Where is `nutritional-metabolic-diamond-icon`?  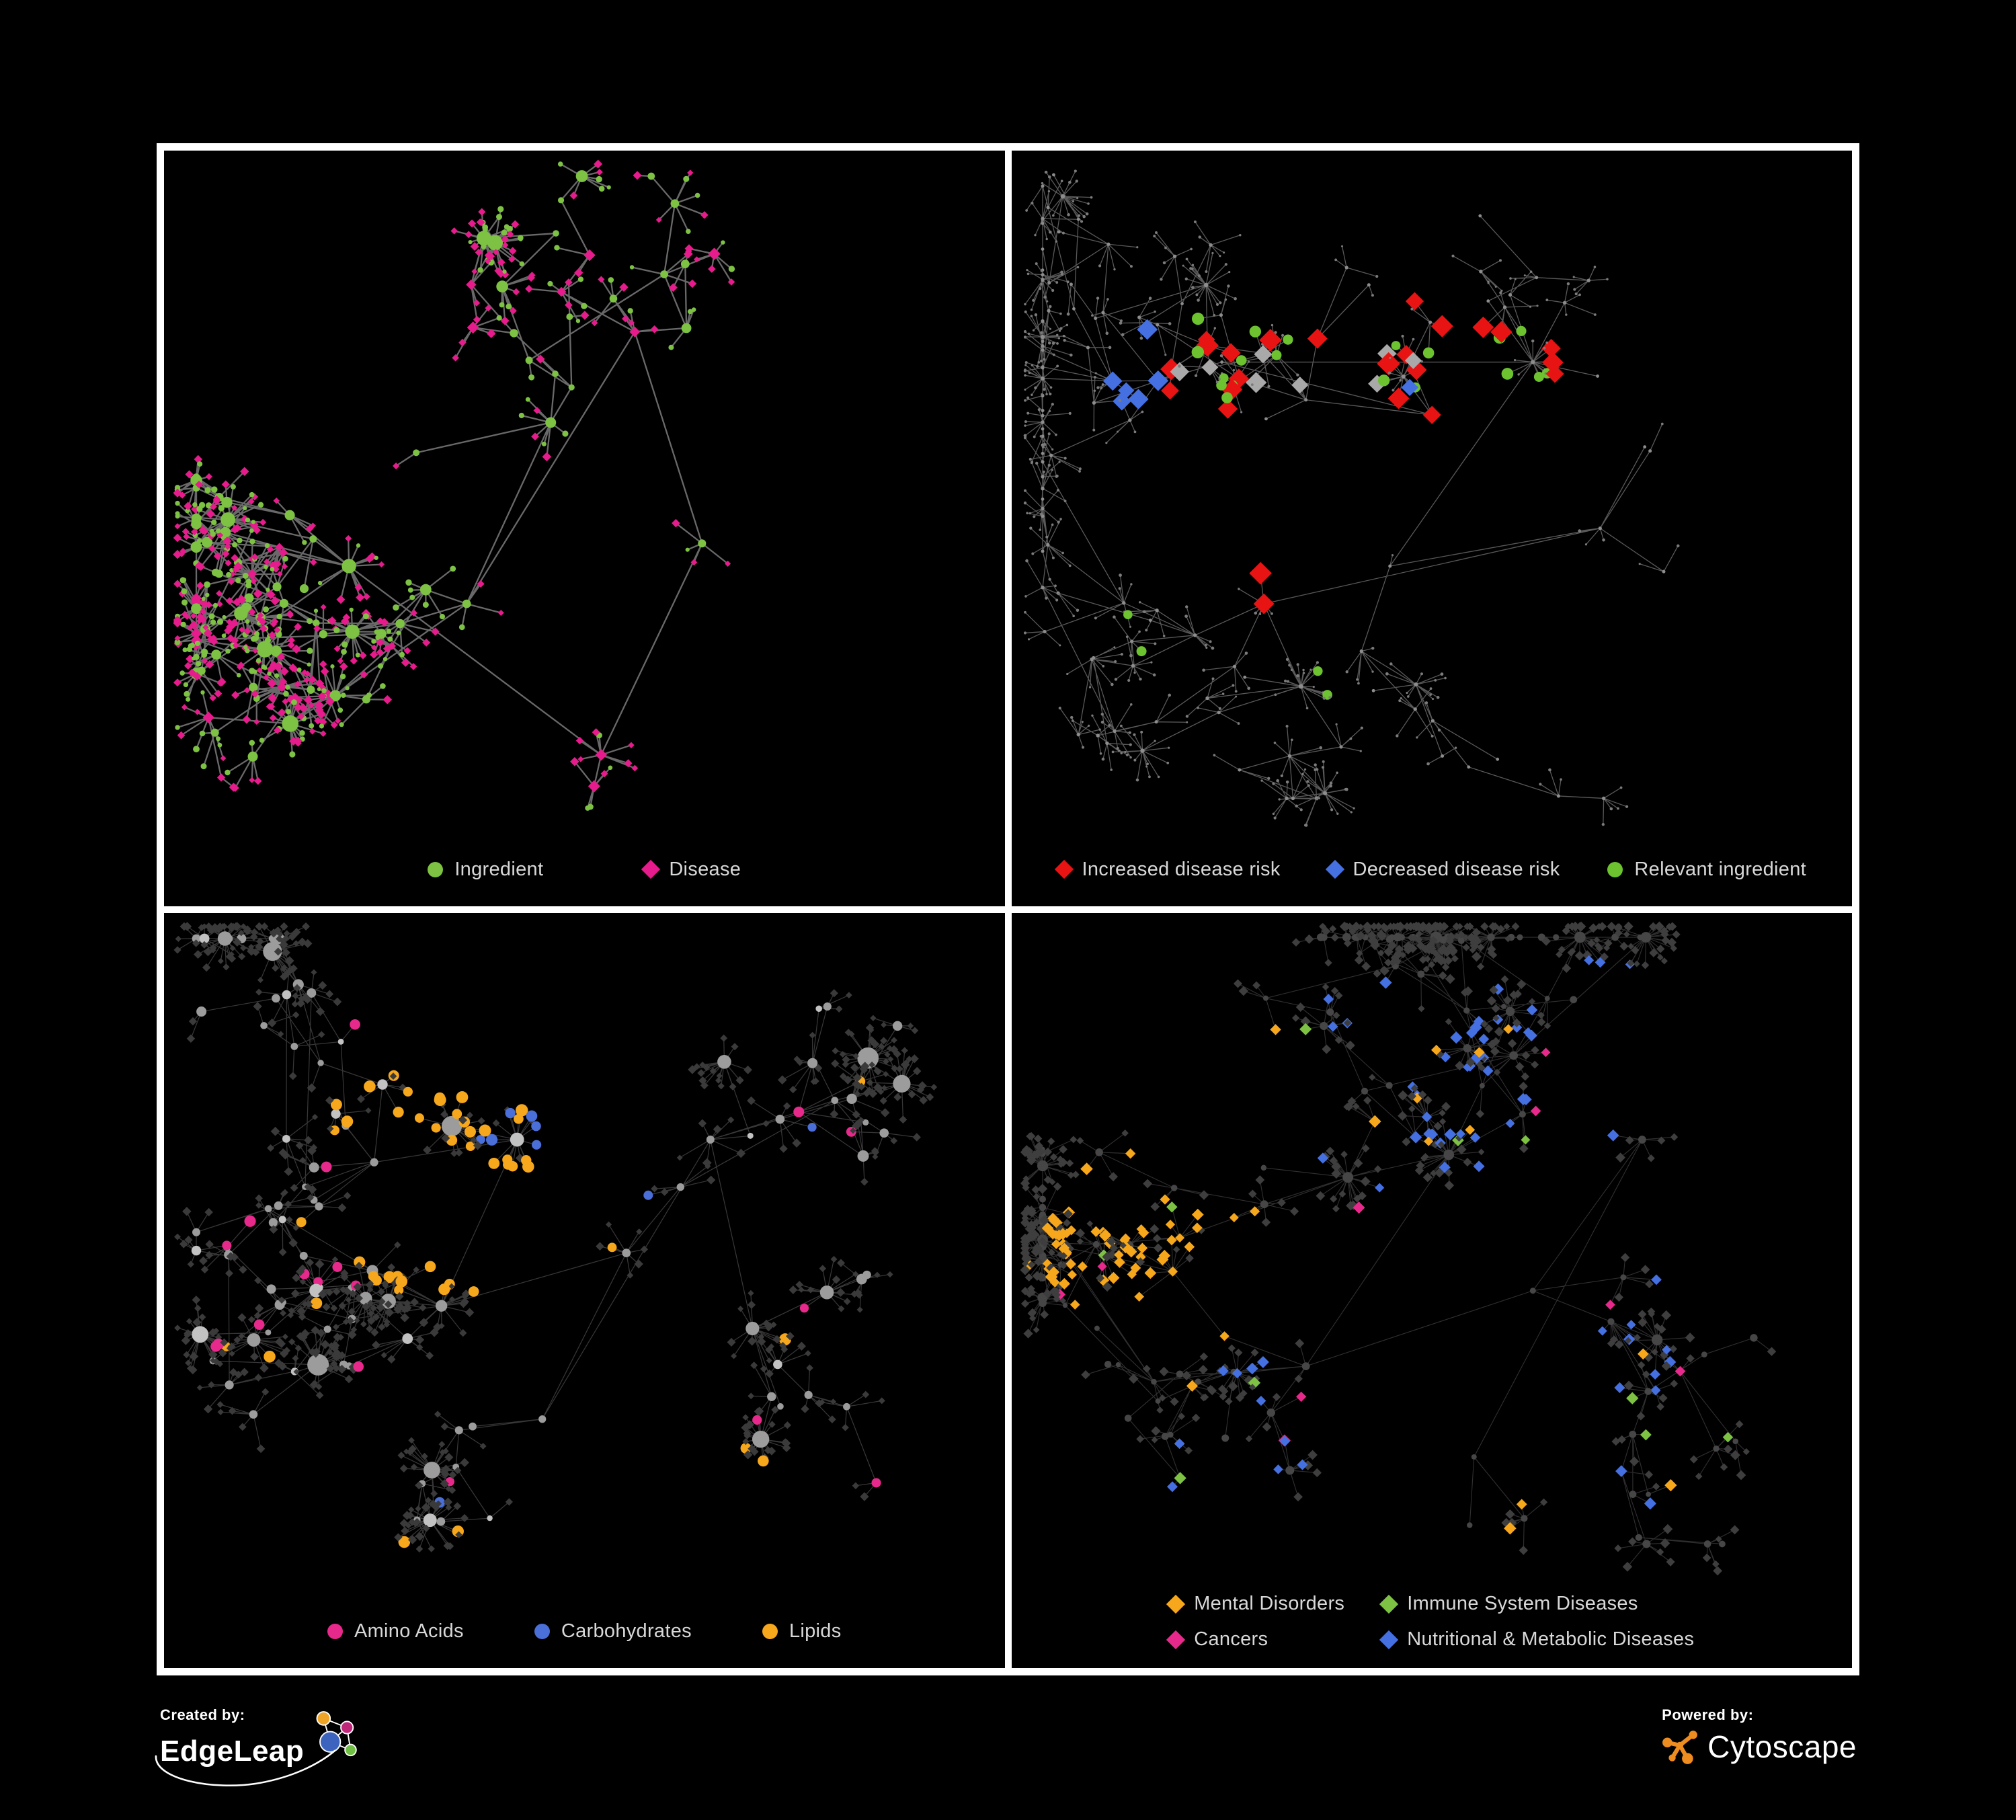 nutritional-metabolic-diamond-icon is located at coordinates (1389, 1639).